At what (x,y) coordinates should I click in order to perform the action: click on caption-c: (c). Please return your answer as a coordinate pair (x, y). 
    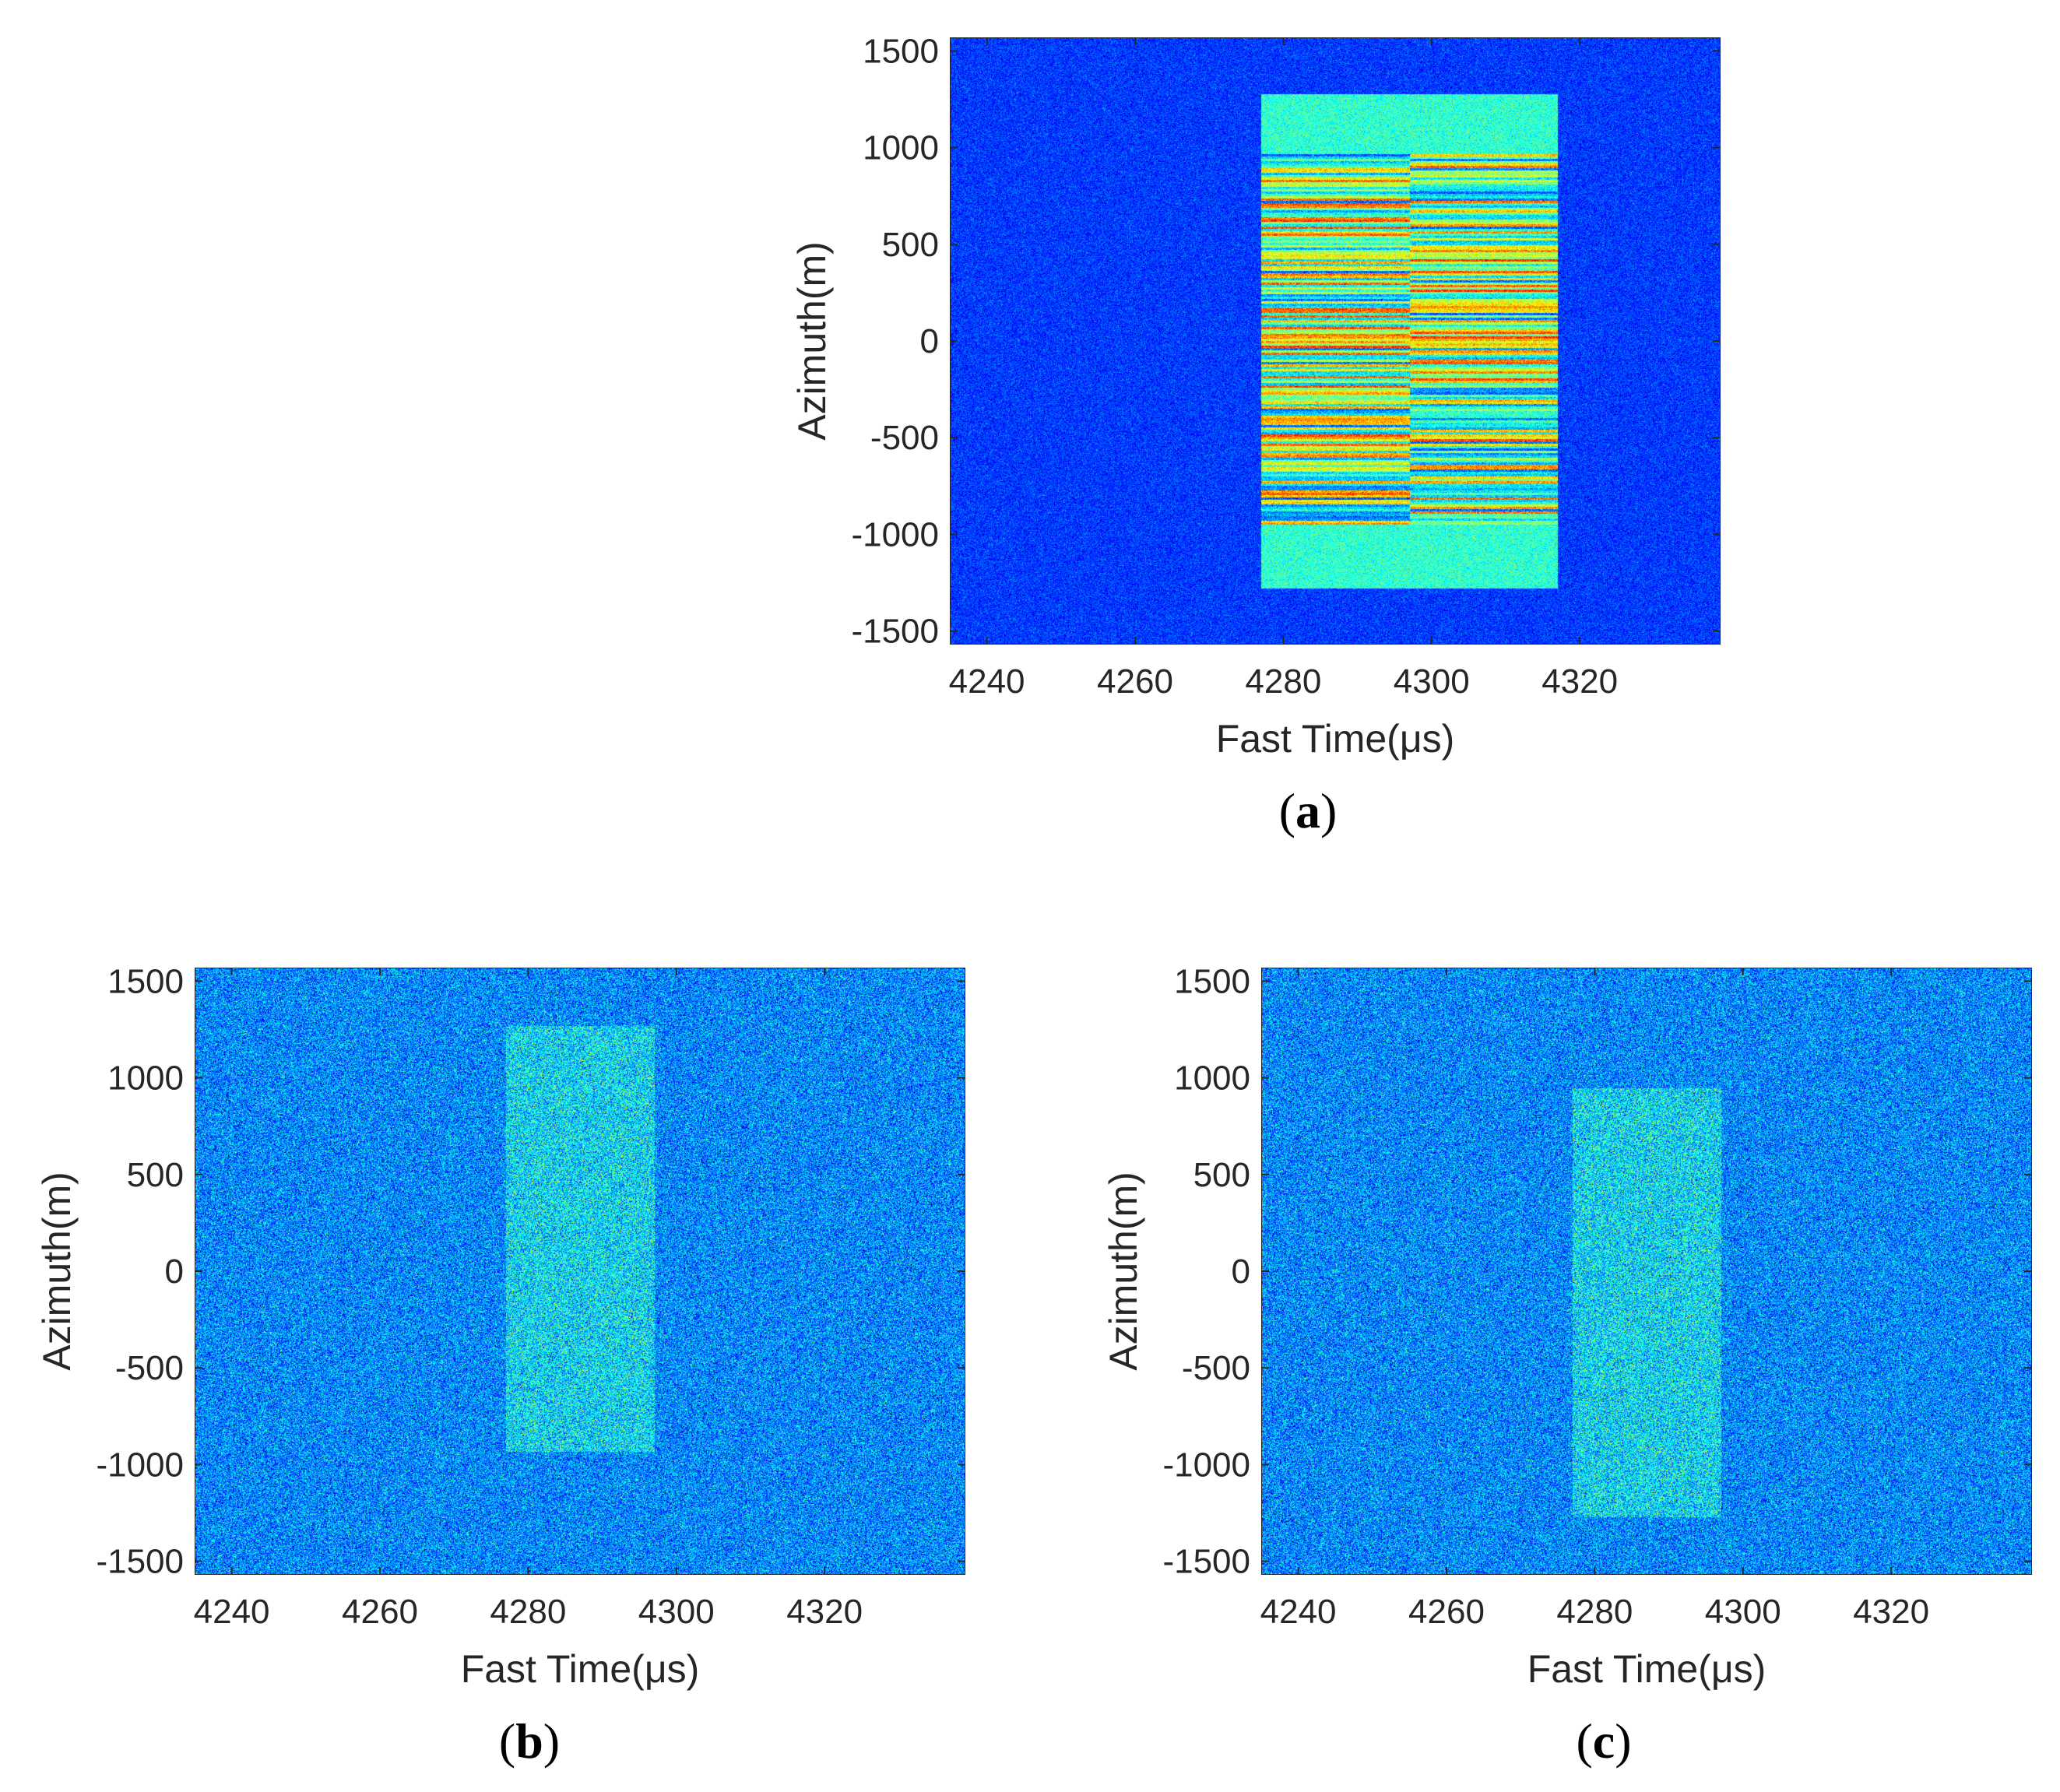
    Looking at the image, I should click on (1604, 1741).